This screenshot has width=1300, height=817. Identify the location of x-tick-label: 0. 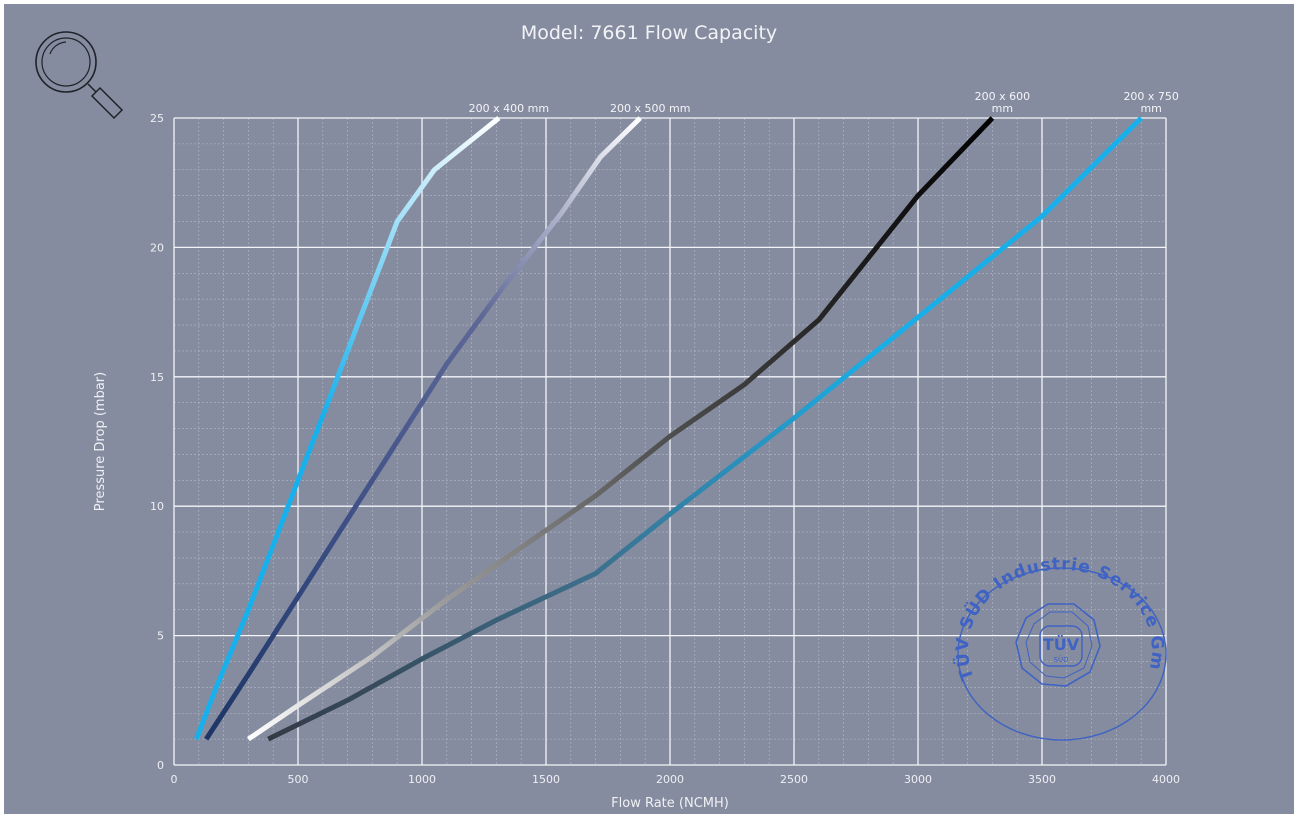
(174, 779).